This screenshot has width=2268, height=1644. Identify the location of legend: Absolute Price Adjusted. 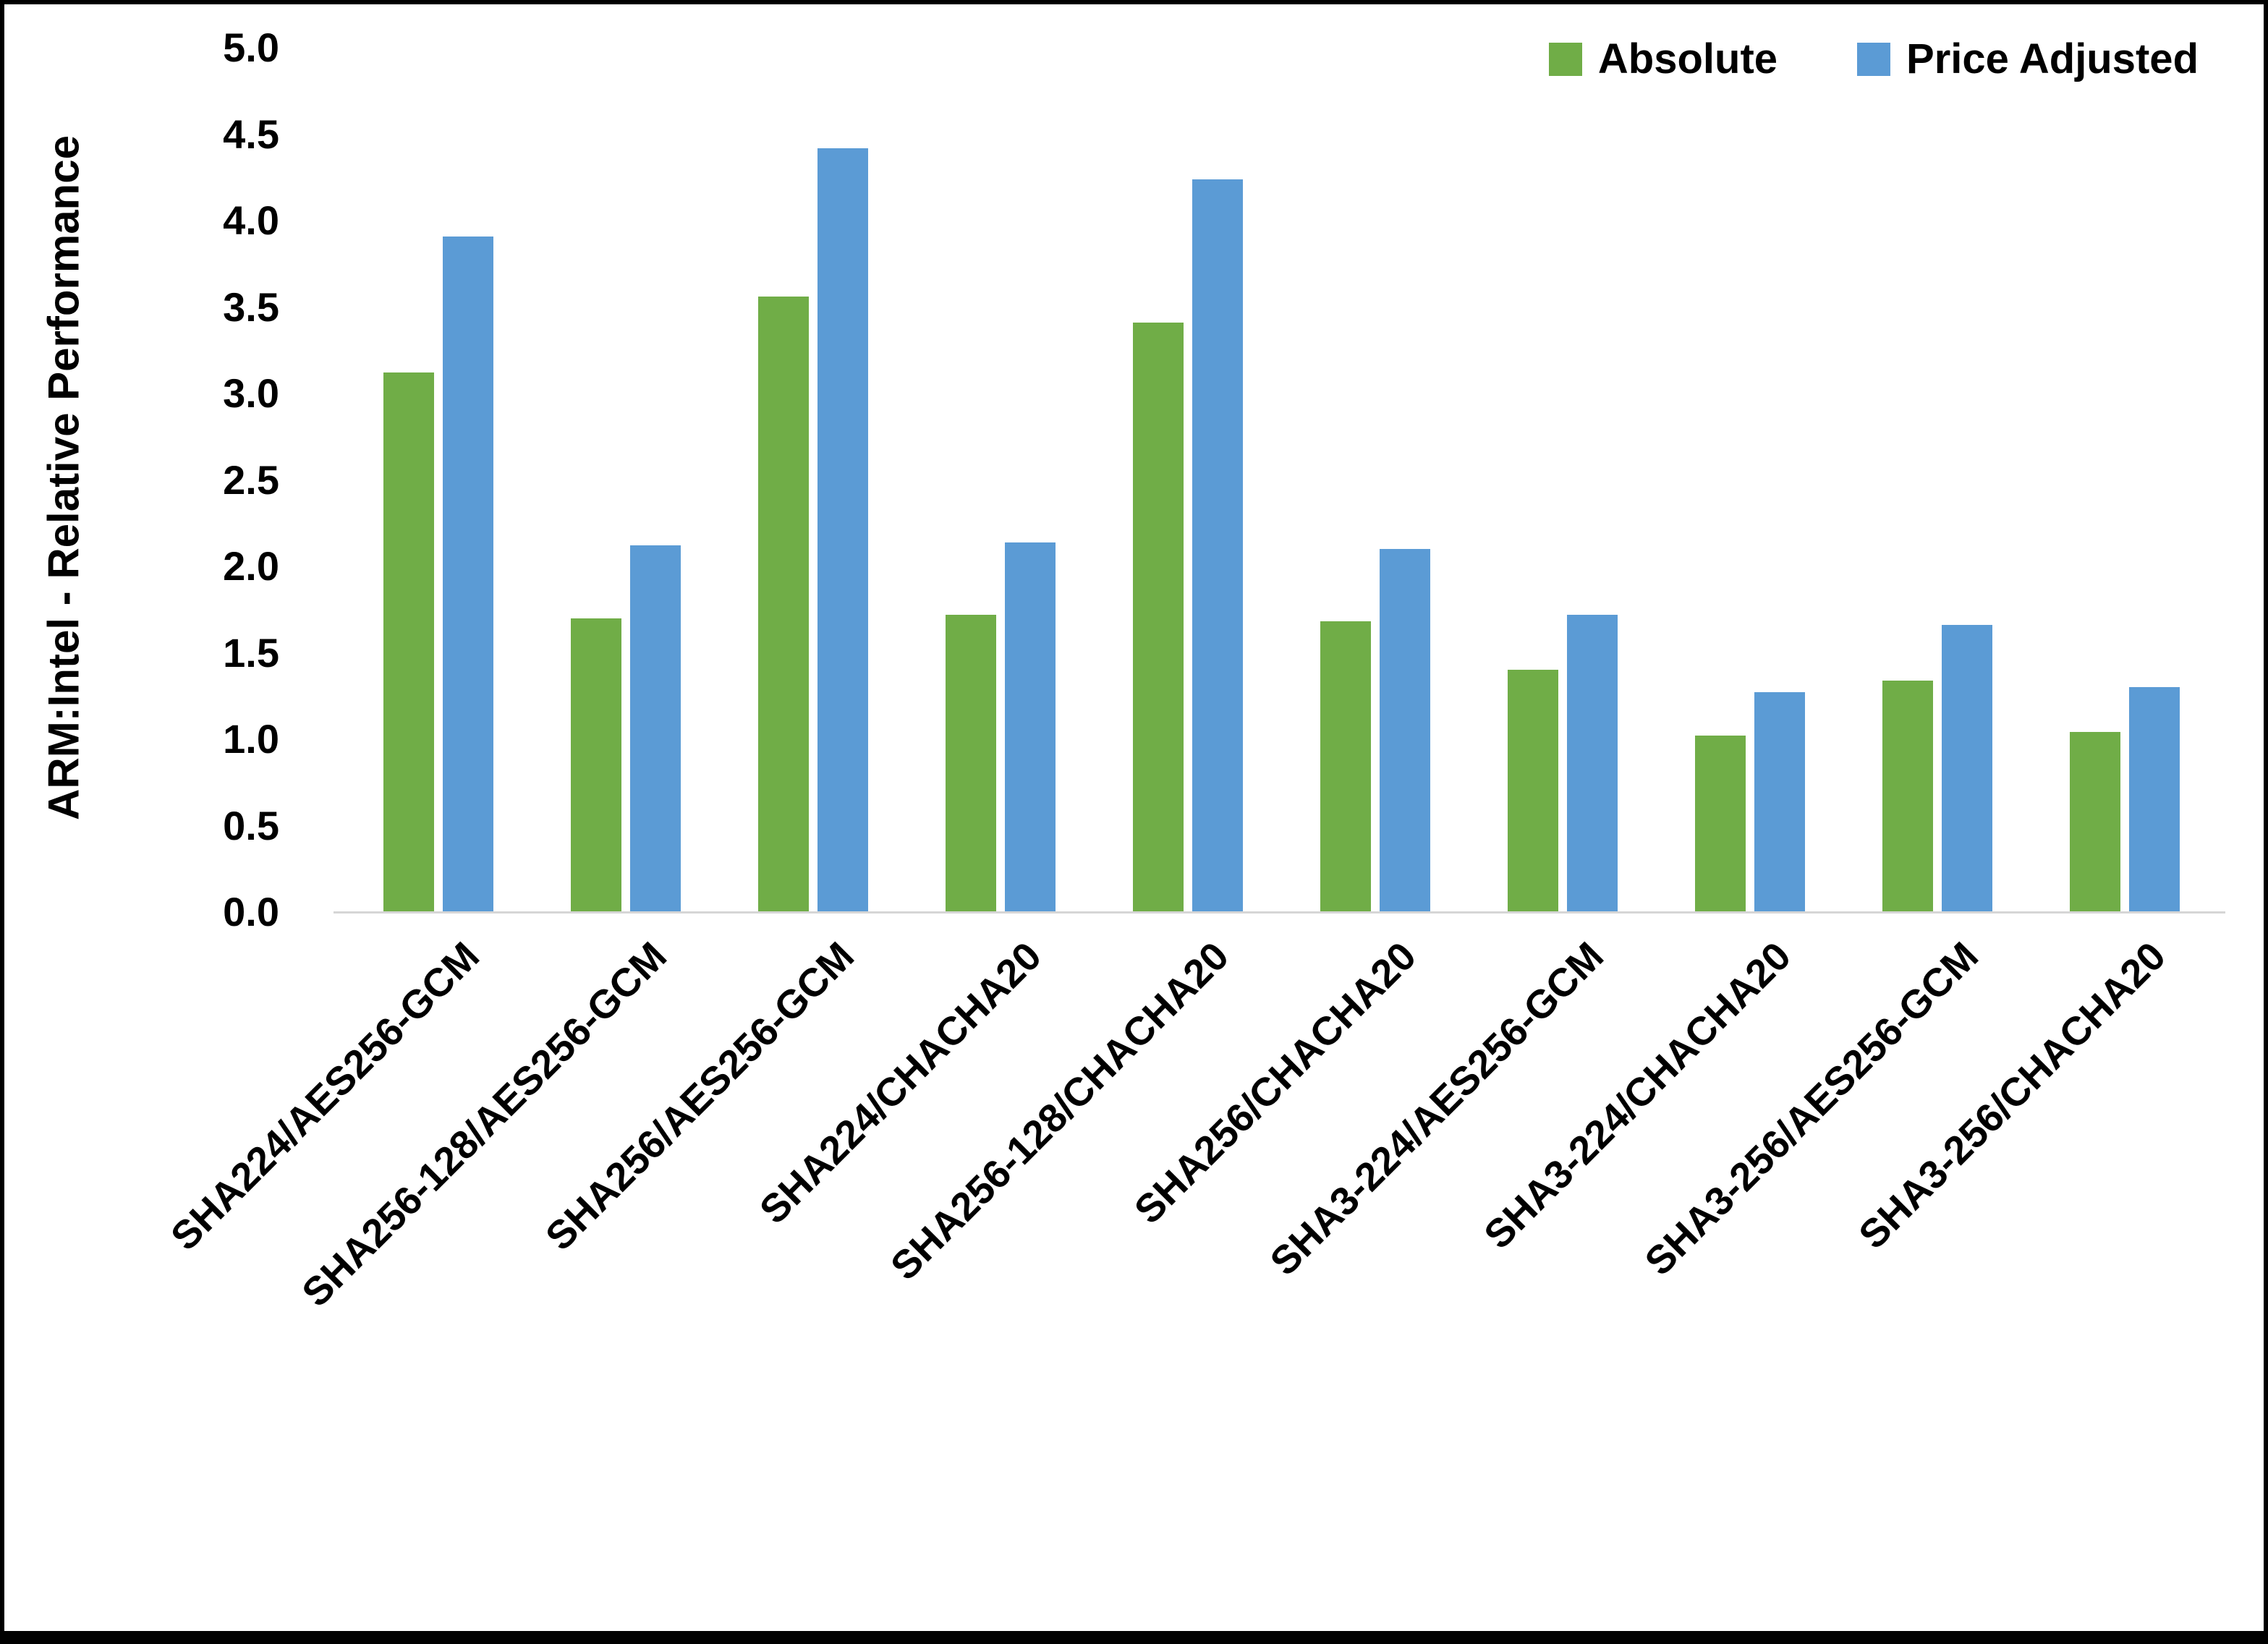
(1873, 59).